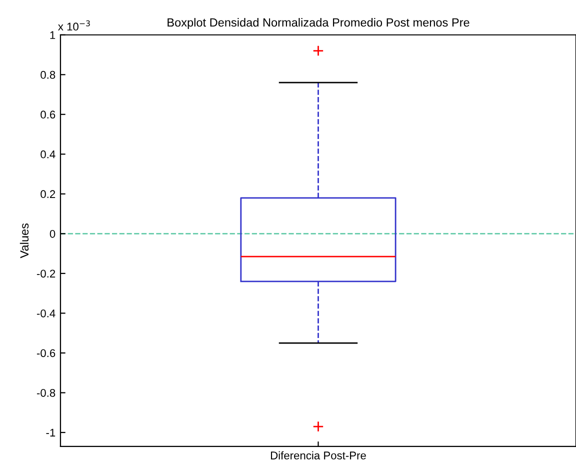  I want to click on y-tick-label: -0.2, so click(46, 274).